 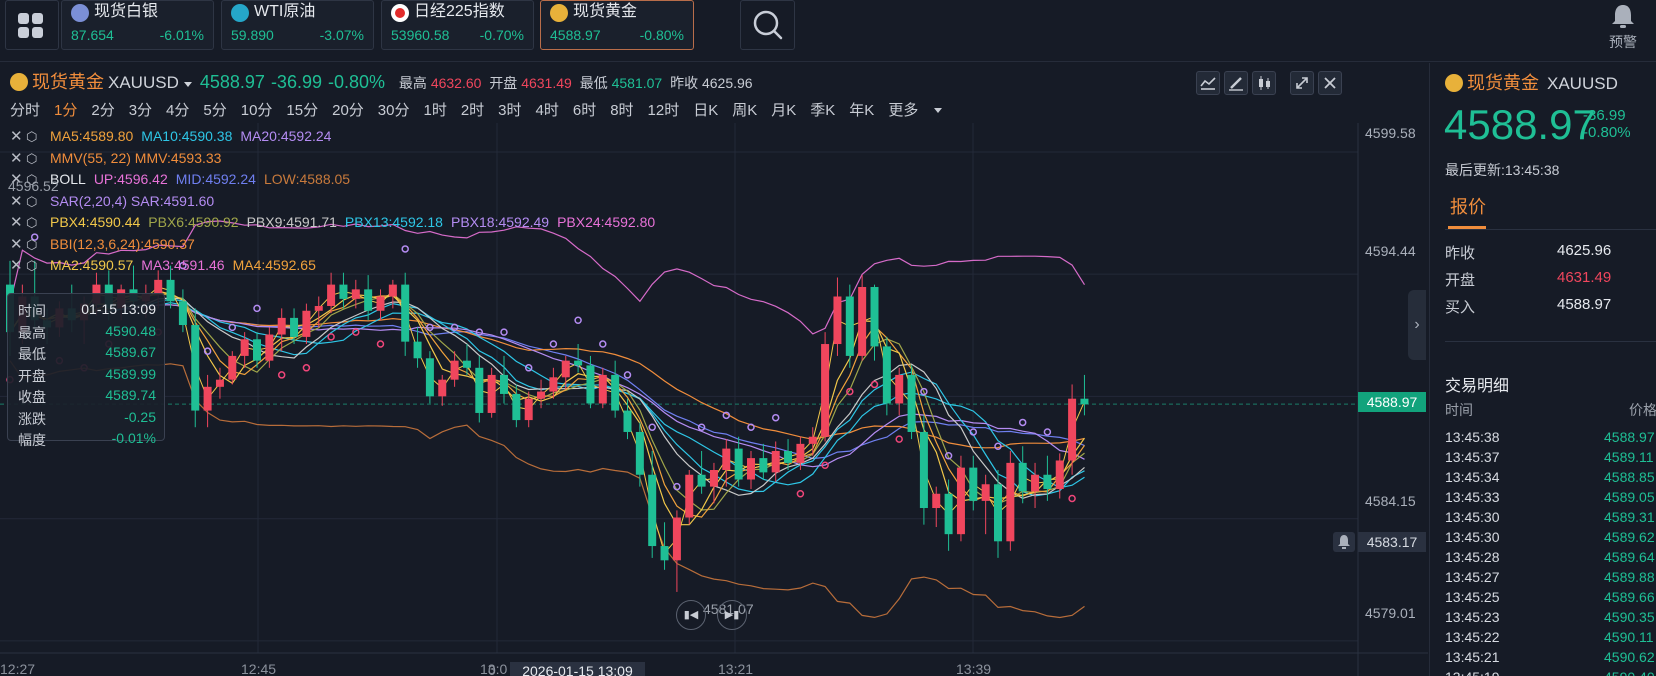 I want to click on trade-row: 13:45:23 4590.35, so click(x=1550, y=619).